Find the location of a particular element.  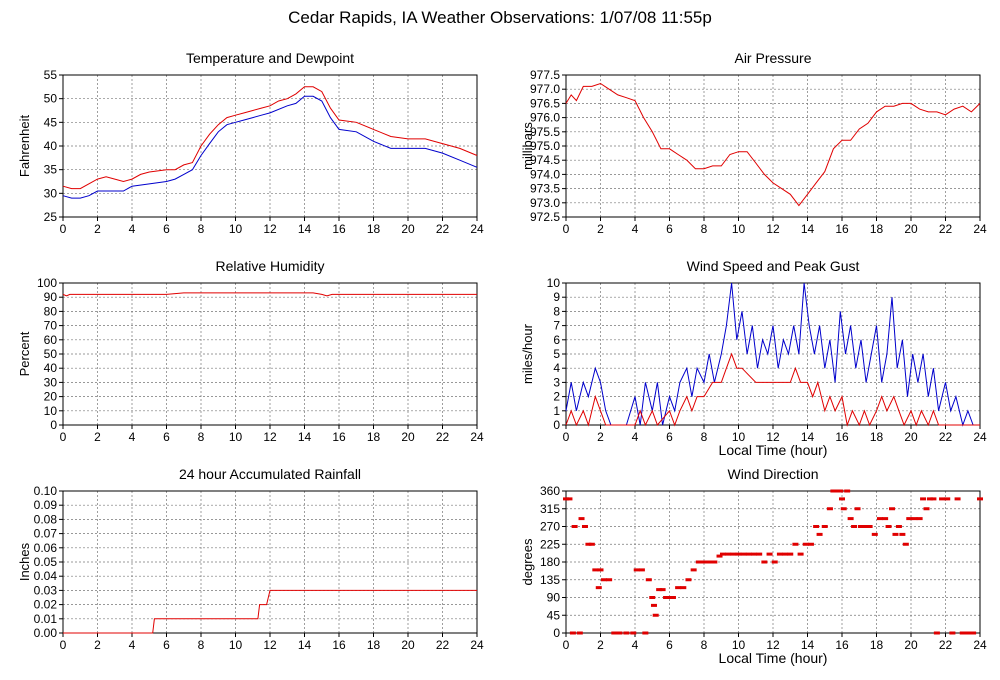

y-tick-label: 0.07 is located at coordinates (46, 534).